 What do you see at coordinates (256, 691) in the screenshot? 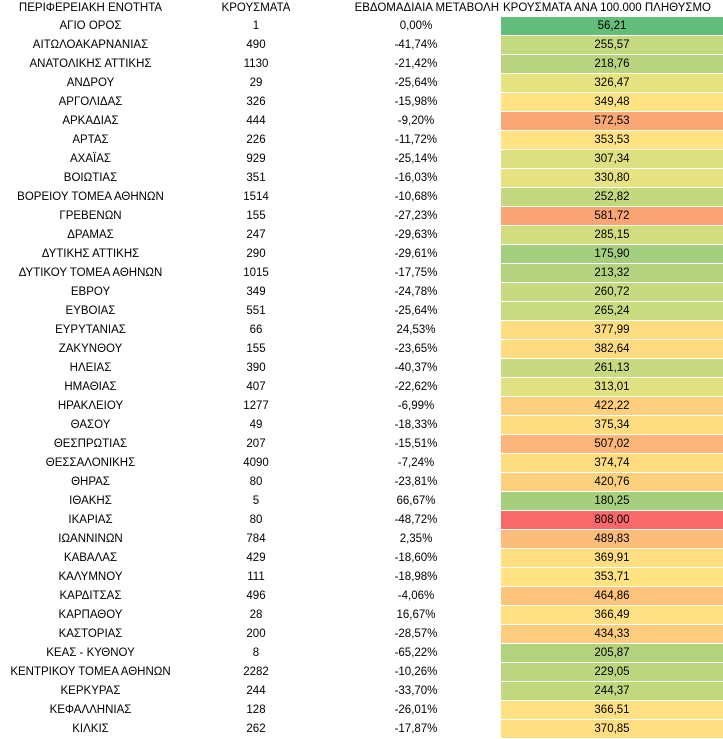
I see `cases-cell: 244` at bounding box center [256, 691].